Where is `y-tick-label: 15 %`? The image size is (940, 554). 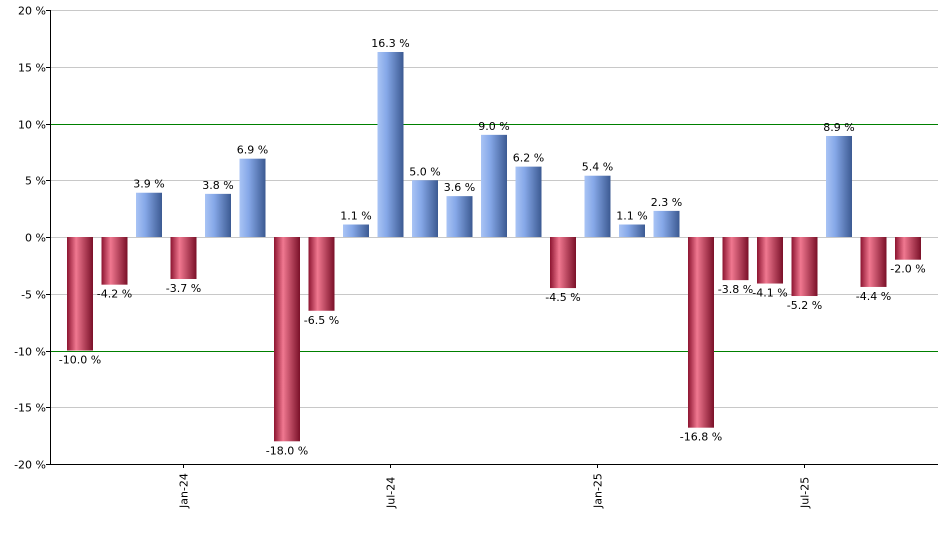
y-tick-label: 15 % is located at coordinates (32, 68).